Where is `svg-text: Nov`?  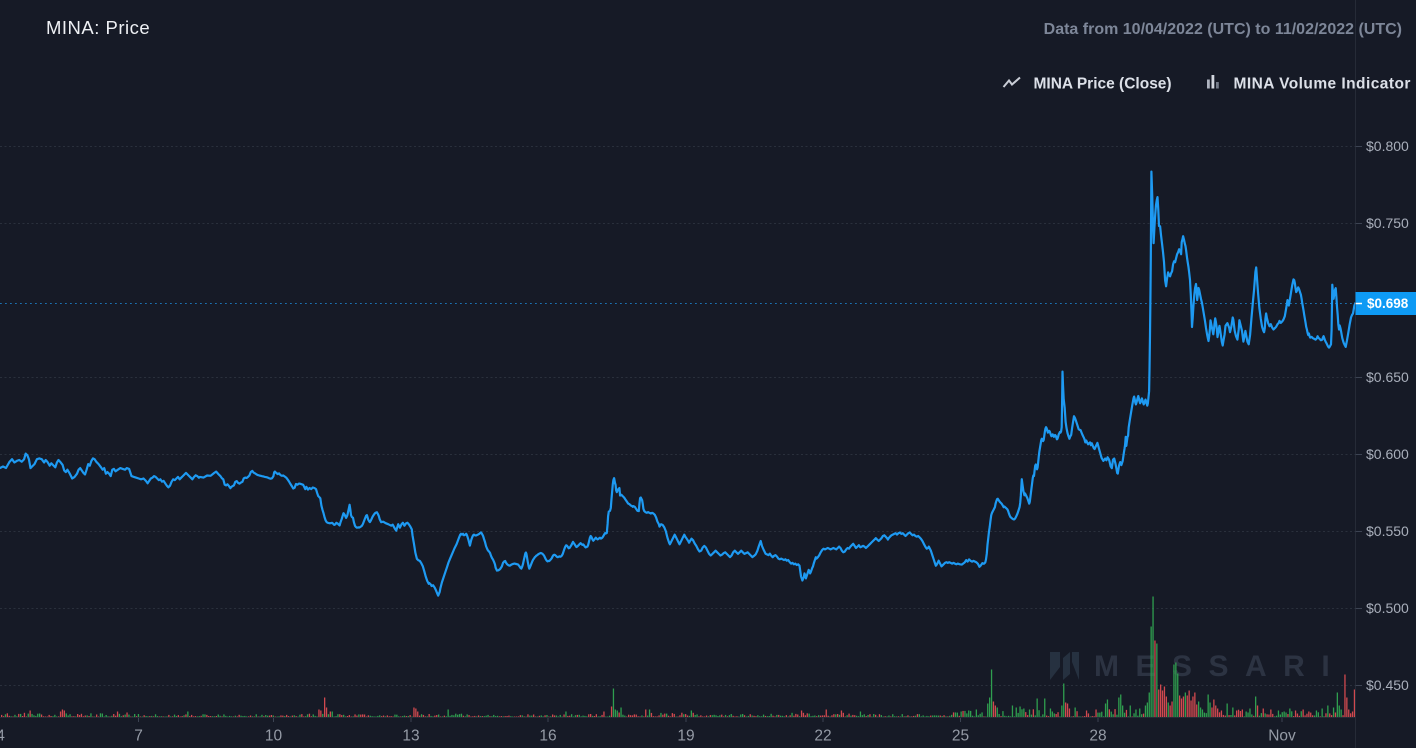
svg-text: Nov is located at coordinates (1282, 736).